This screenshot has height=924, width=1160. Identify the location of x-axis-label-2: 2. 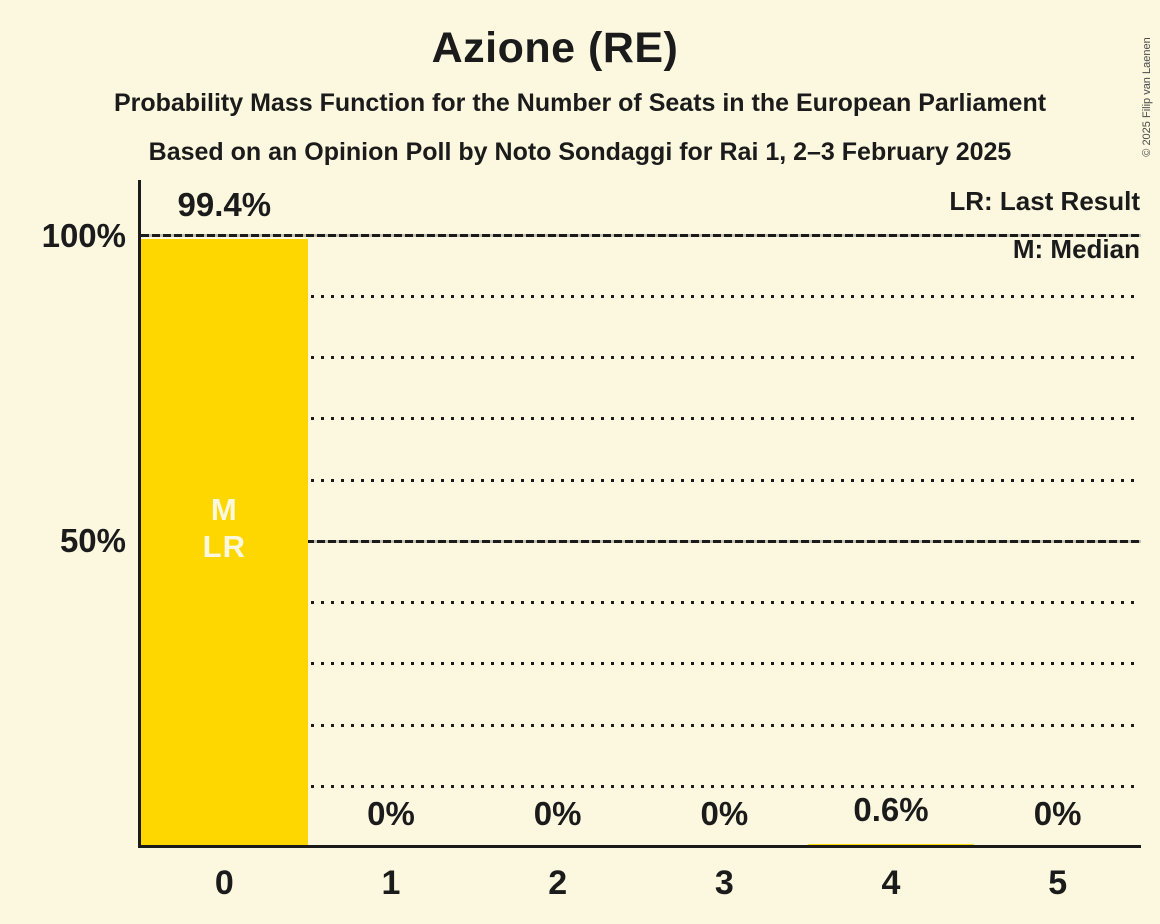
(558, 883).